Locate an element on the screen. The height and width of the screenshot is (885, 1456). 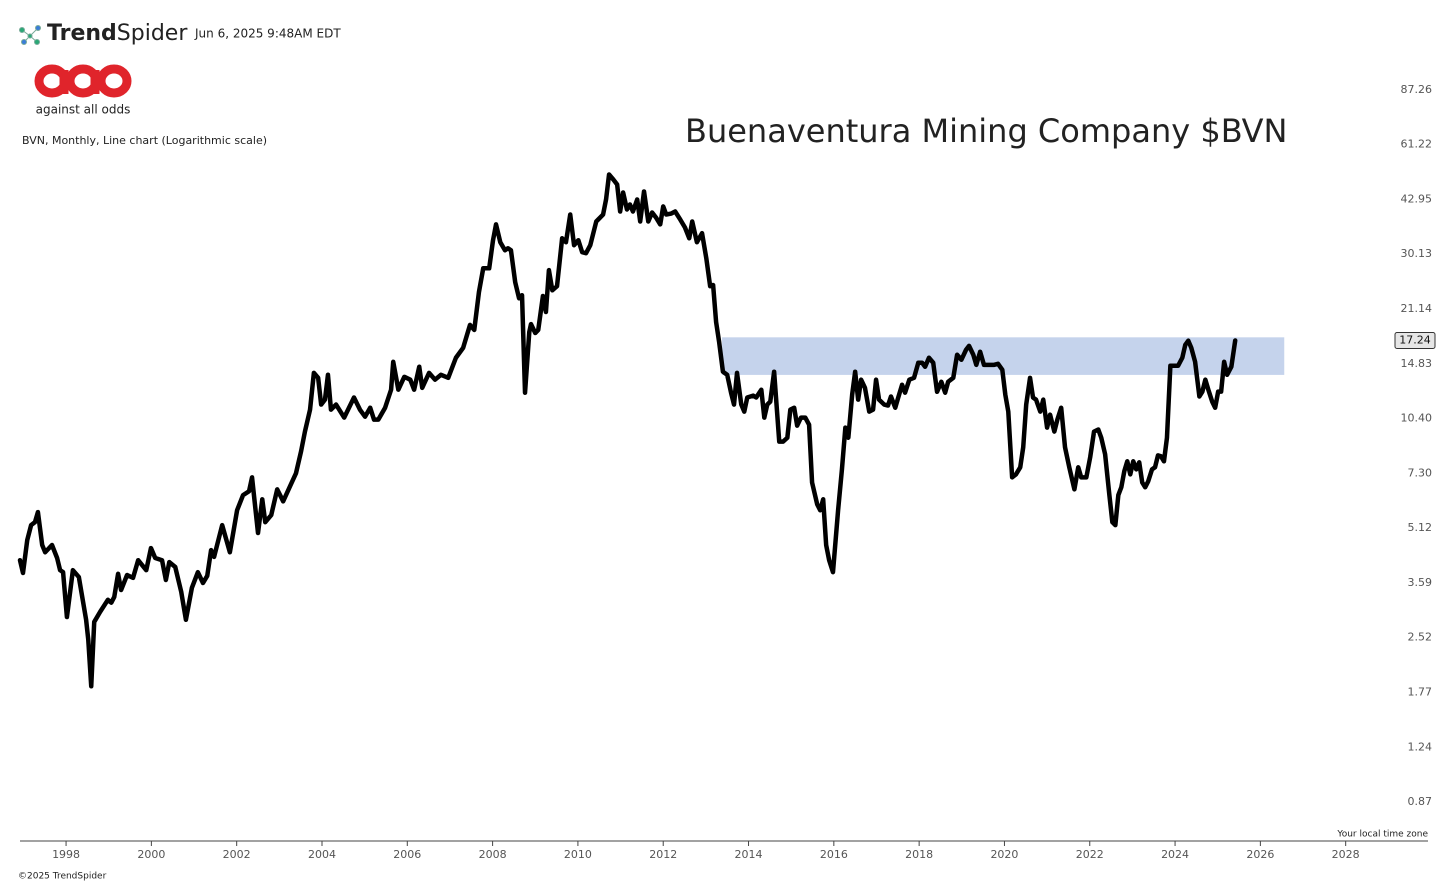
x-tick-label: 2002 is located at coordinates (237, 854).